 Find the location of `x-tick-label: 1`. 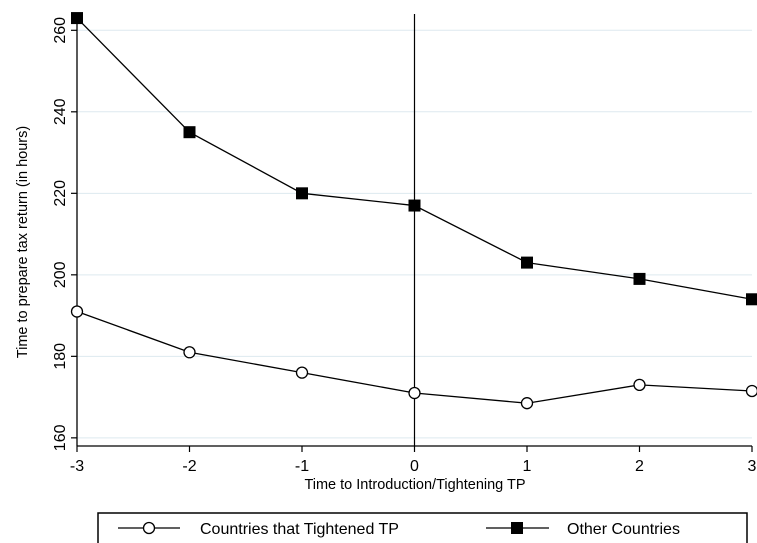

x-tick-label: 1 is located at coordinates (527, 466).